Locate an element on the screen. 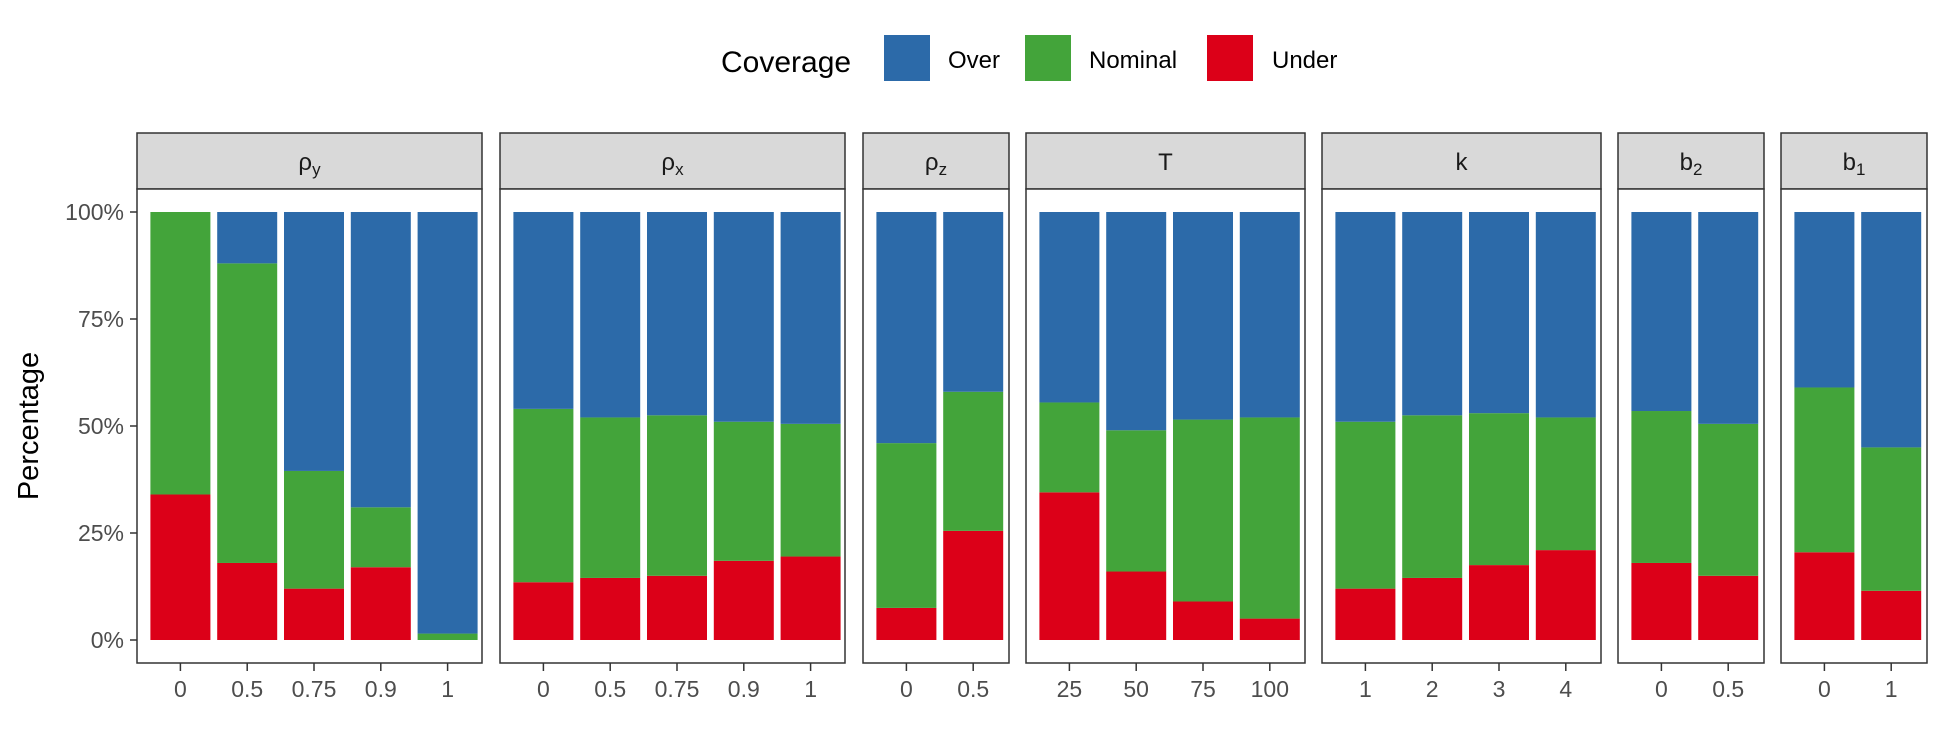 The width and height of the screenshot is (1944, 756). facet-panel-7: b1 0 1 is located at coordinates (1854, 417).